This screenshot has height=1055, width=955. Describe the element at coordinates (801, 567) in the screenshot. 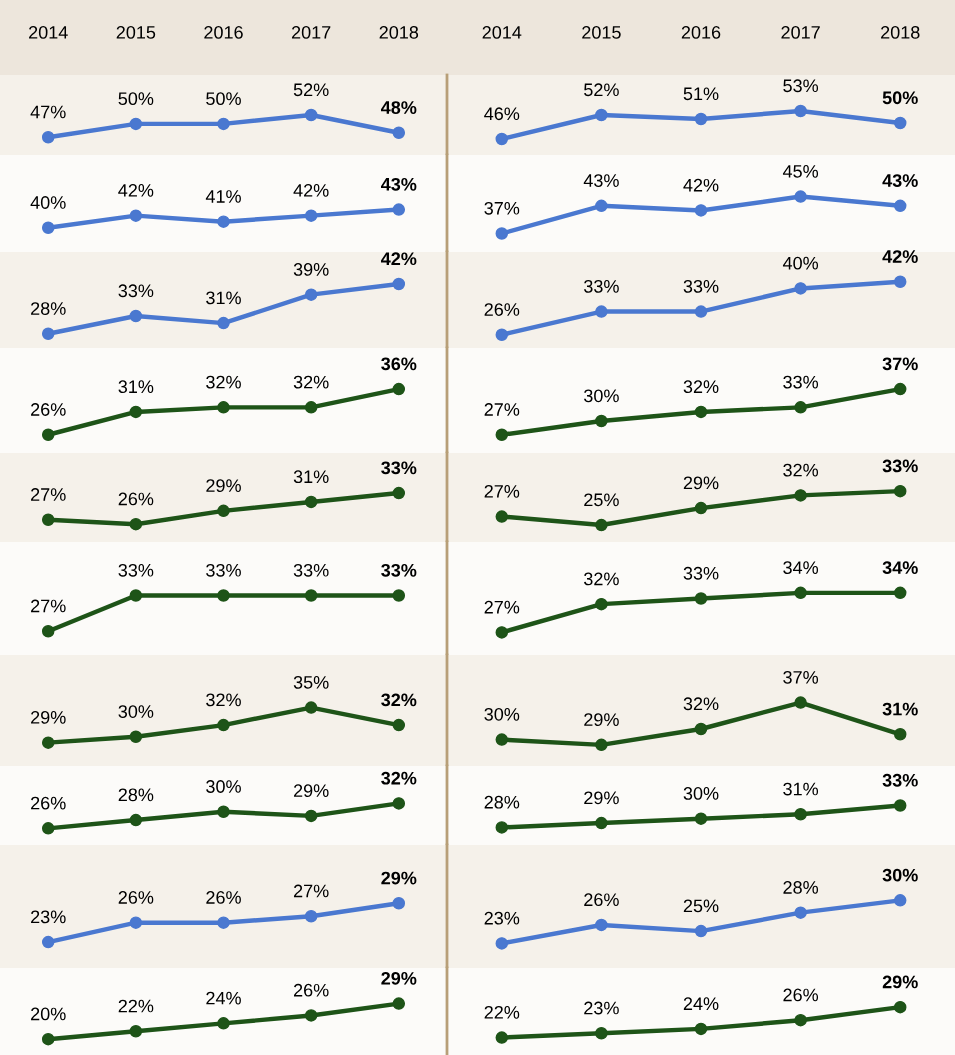

I see `data-label: 34%` at that location.